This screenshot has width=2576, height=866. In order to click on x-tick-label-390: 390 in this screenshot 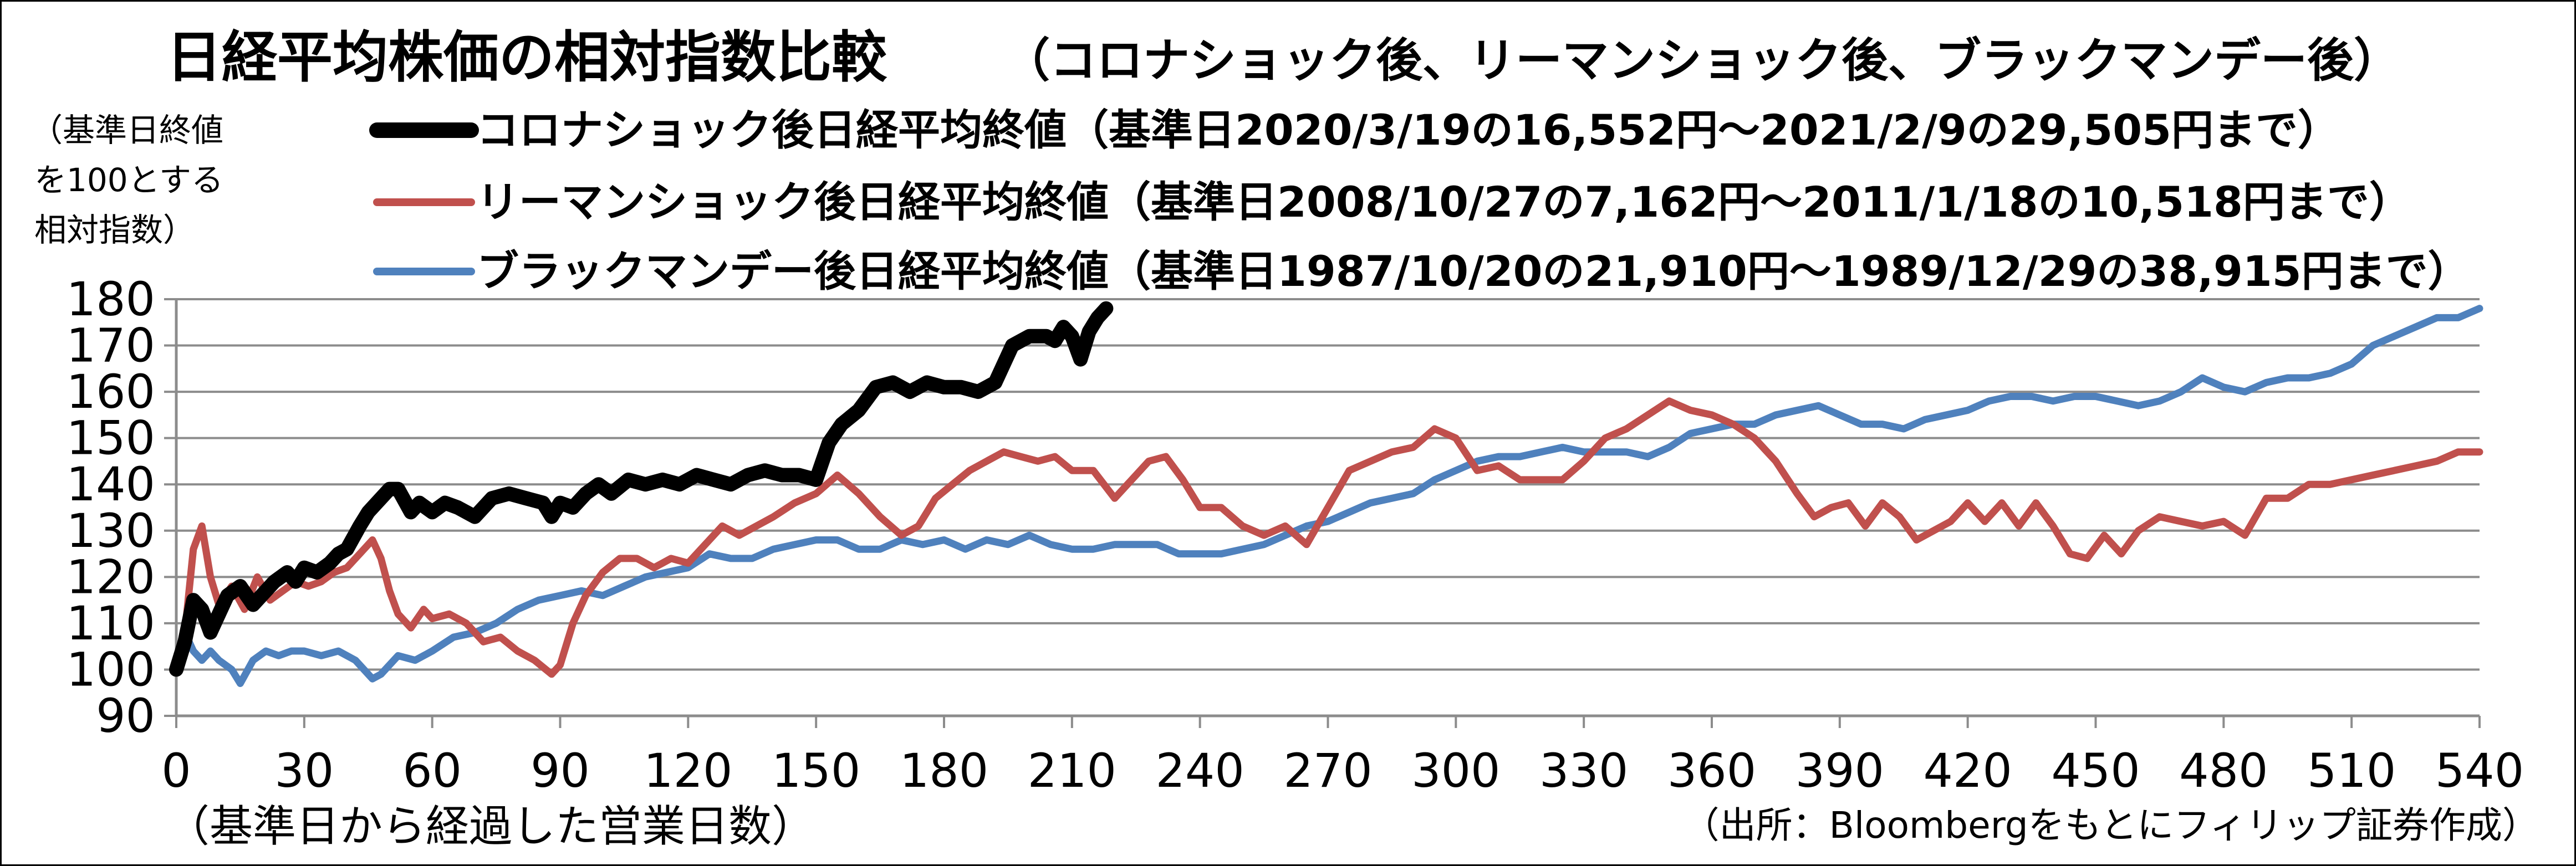, I will do `click(1839, 771)`.